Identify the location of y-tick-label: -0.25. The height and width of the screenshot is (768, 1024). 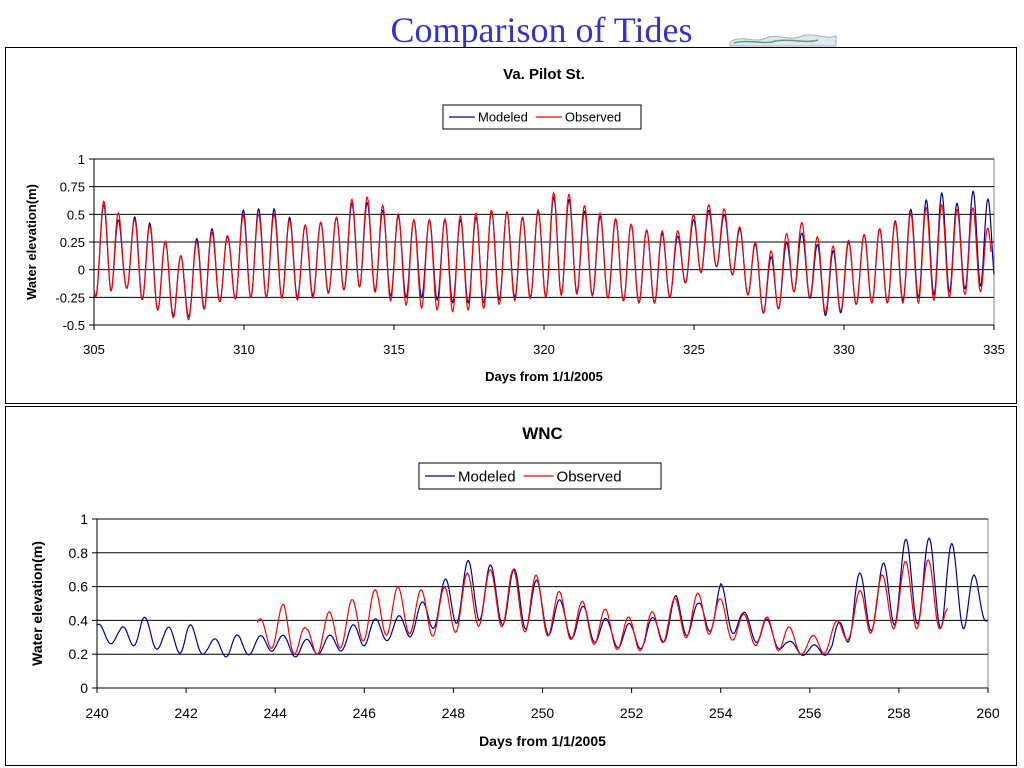
(70, 297).